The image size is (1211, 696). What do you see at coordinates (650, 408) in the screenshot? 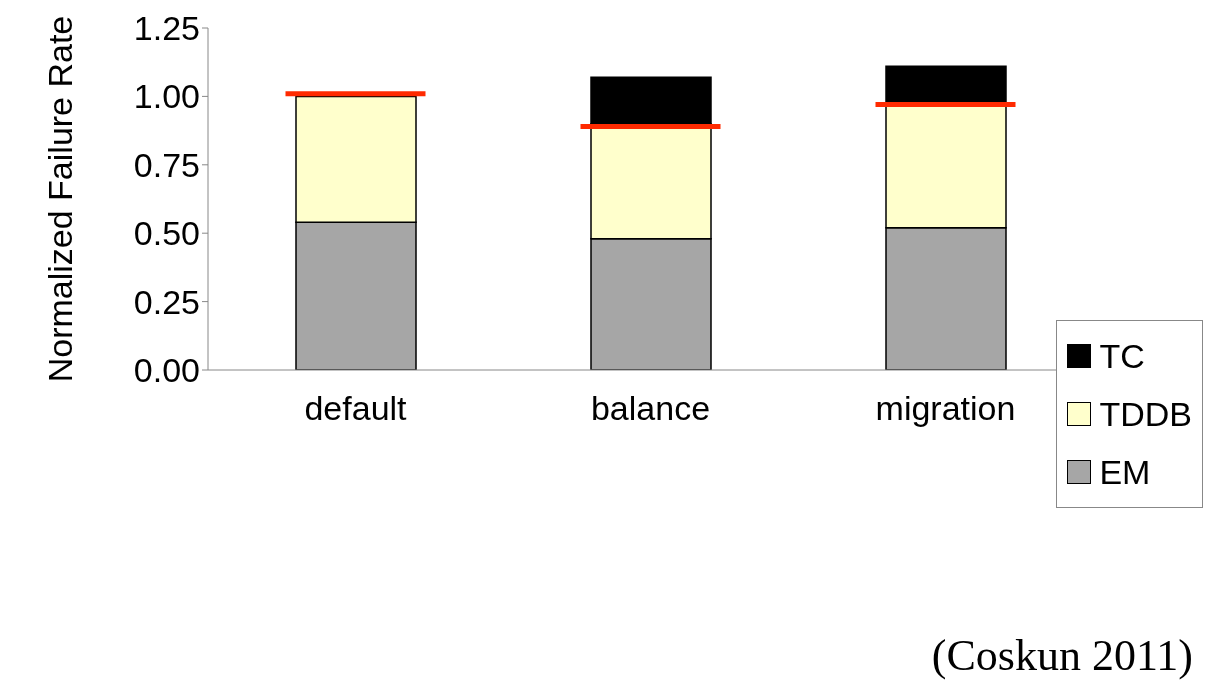
I see `x-tick-label: balance` at bounding box center [650, 408].